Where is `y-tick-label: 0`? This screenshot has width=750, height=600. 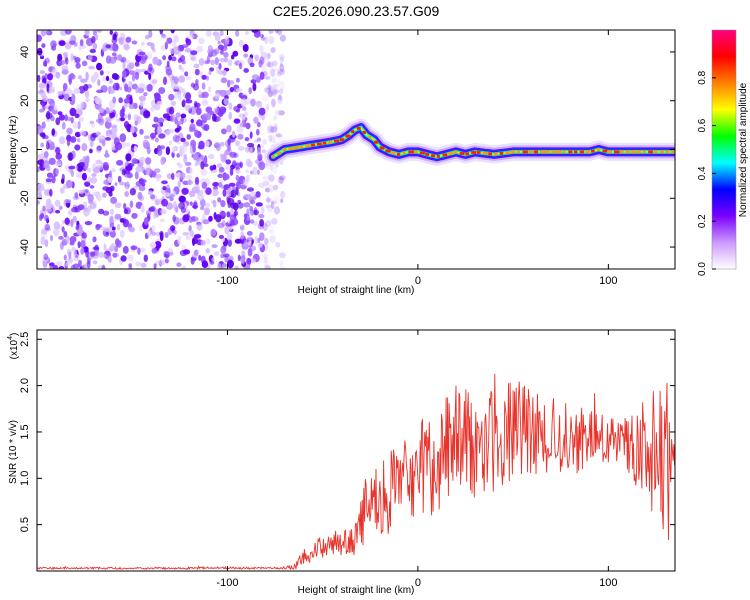
y-tick-label: 0 is located at coordinates (25, 149).